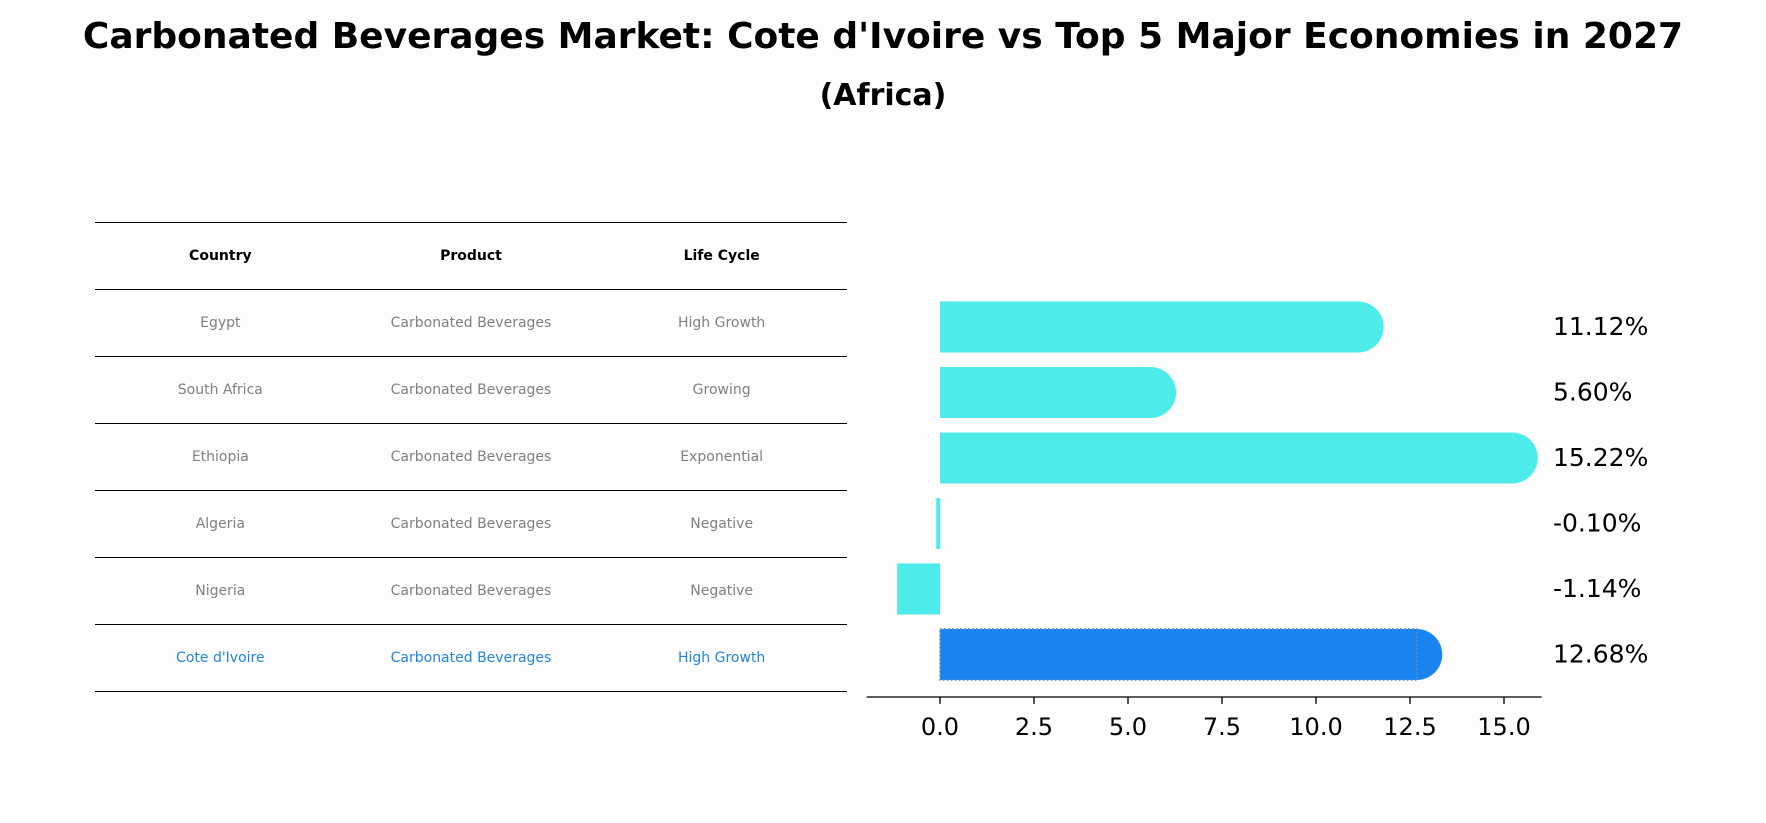  I want to click on table-row: South Africa Carbonated Beverages Growing, so click(471, 390).